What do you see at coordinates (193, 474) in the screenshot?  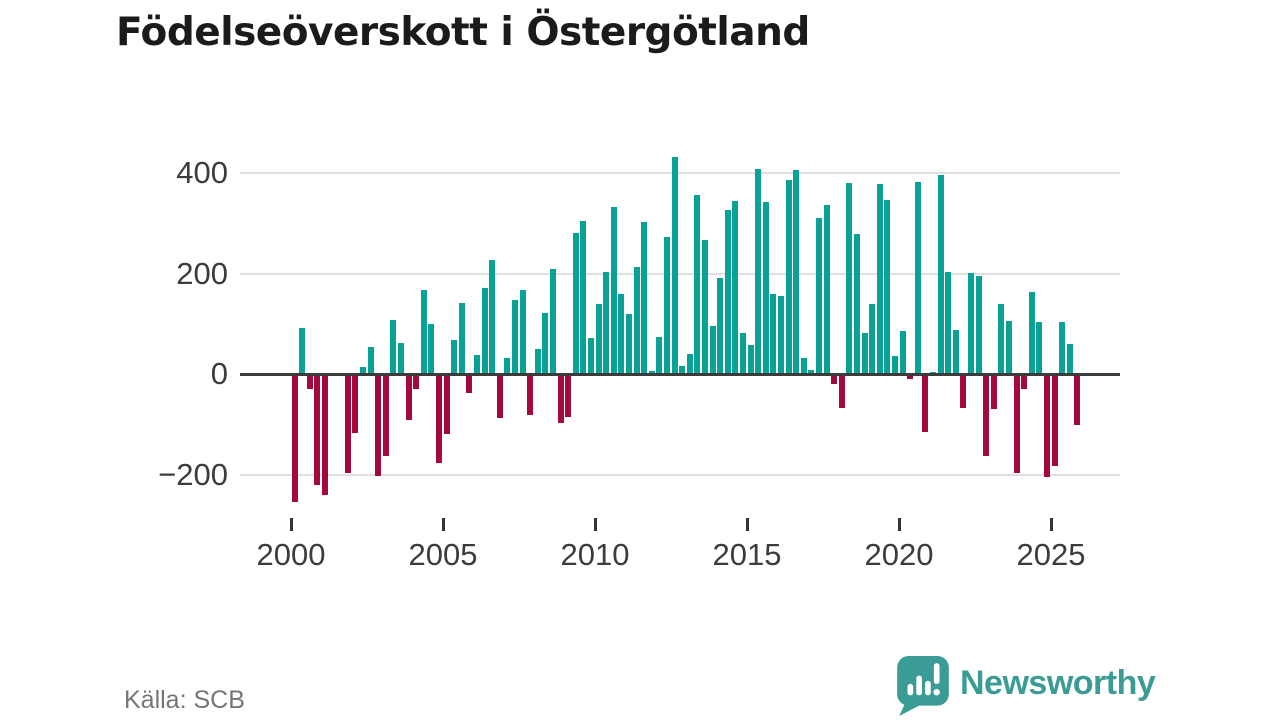 I see `y-axis-label: −200` at bounding box center [193, 474].